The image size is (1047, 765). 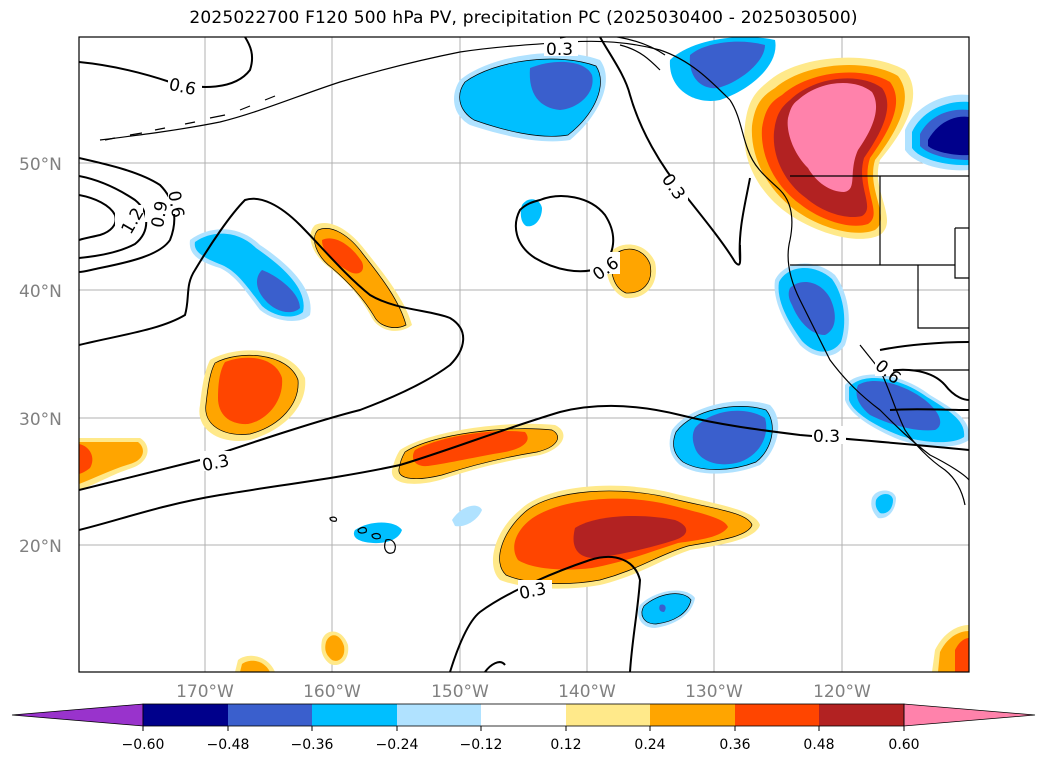 I want to click on colorbar-extend-high, so click(x=969, y=715).